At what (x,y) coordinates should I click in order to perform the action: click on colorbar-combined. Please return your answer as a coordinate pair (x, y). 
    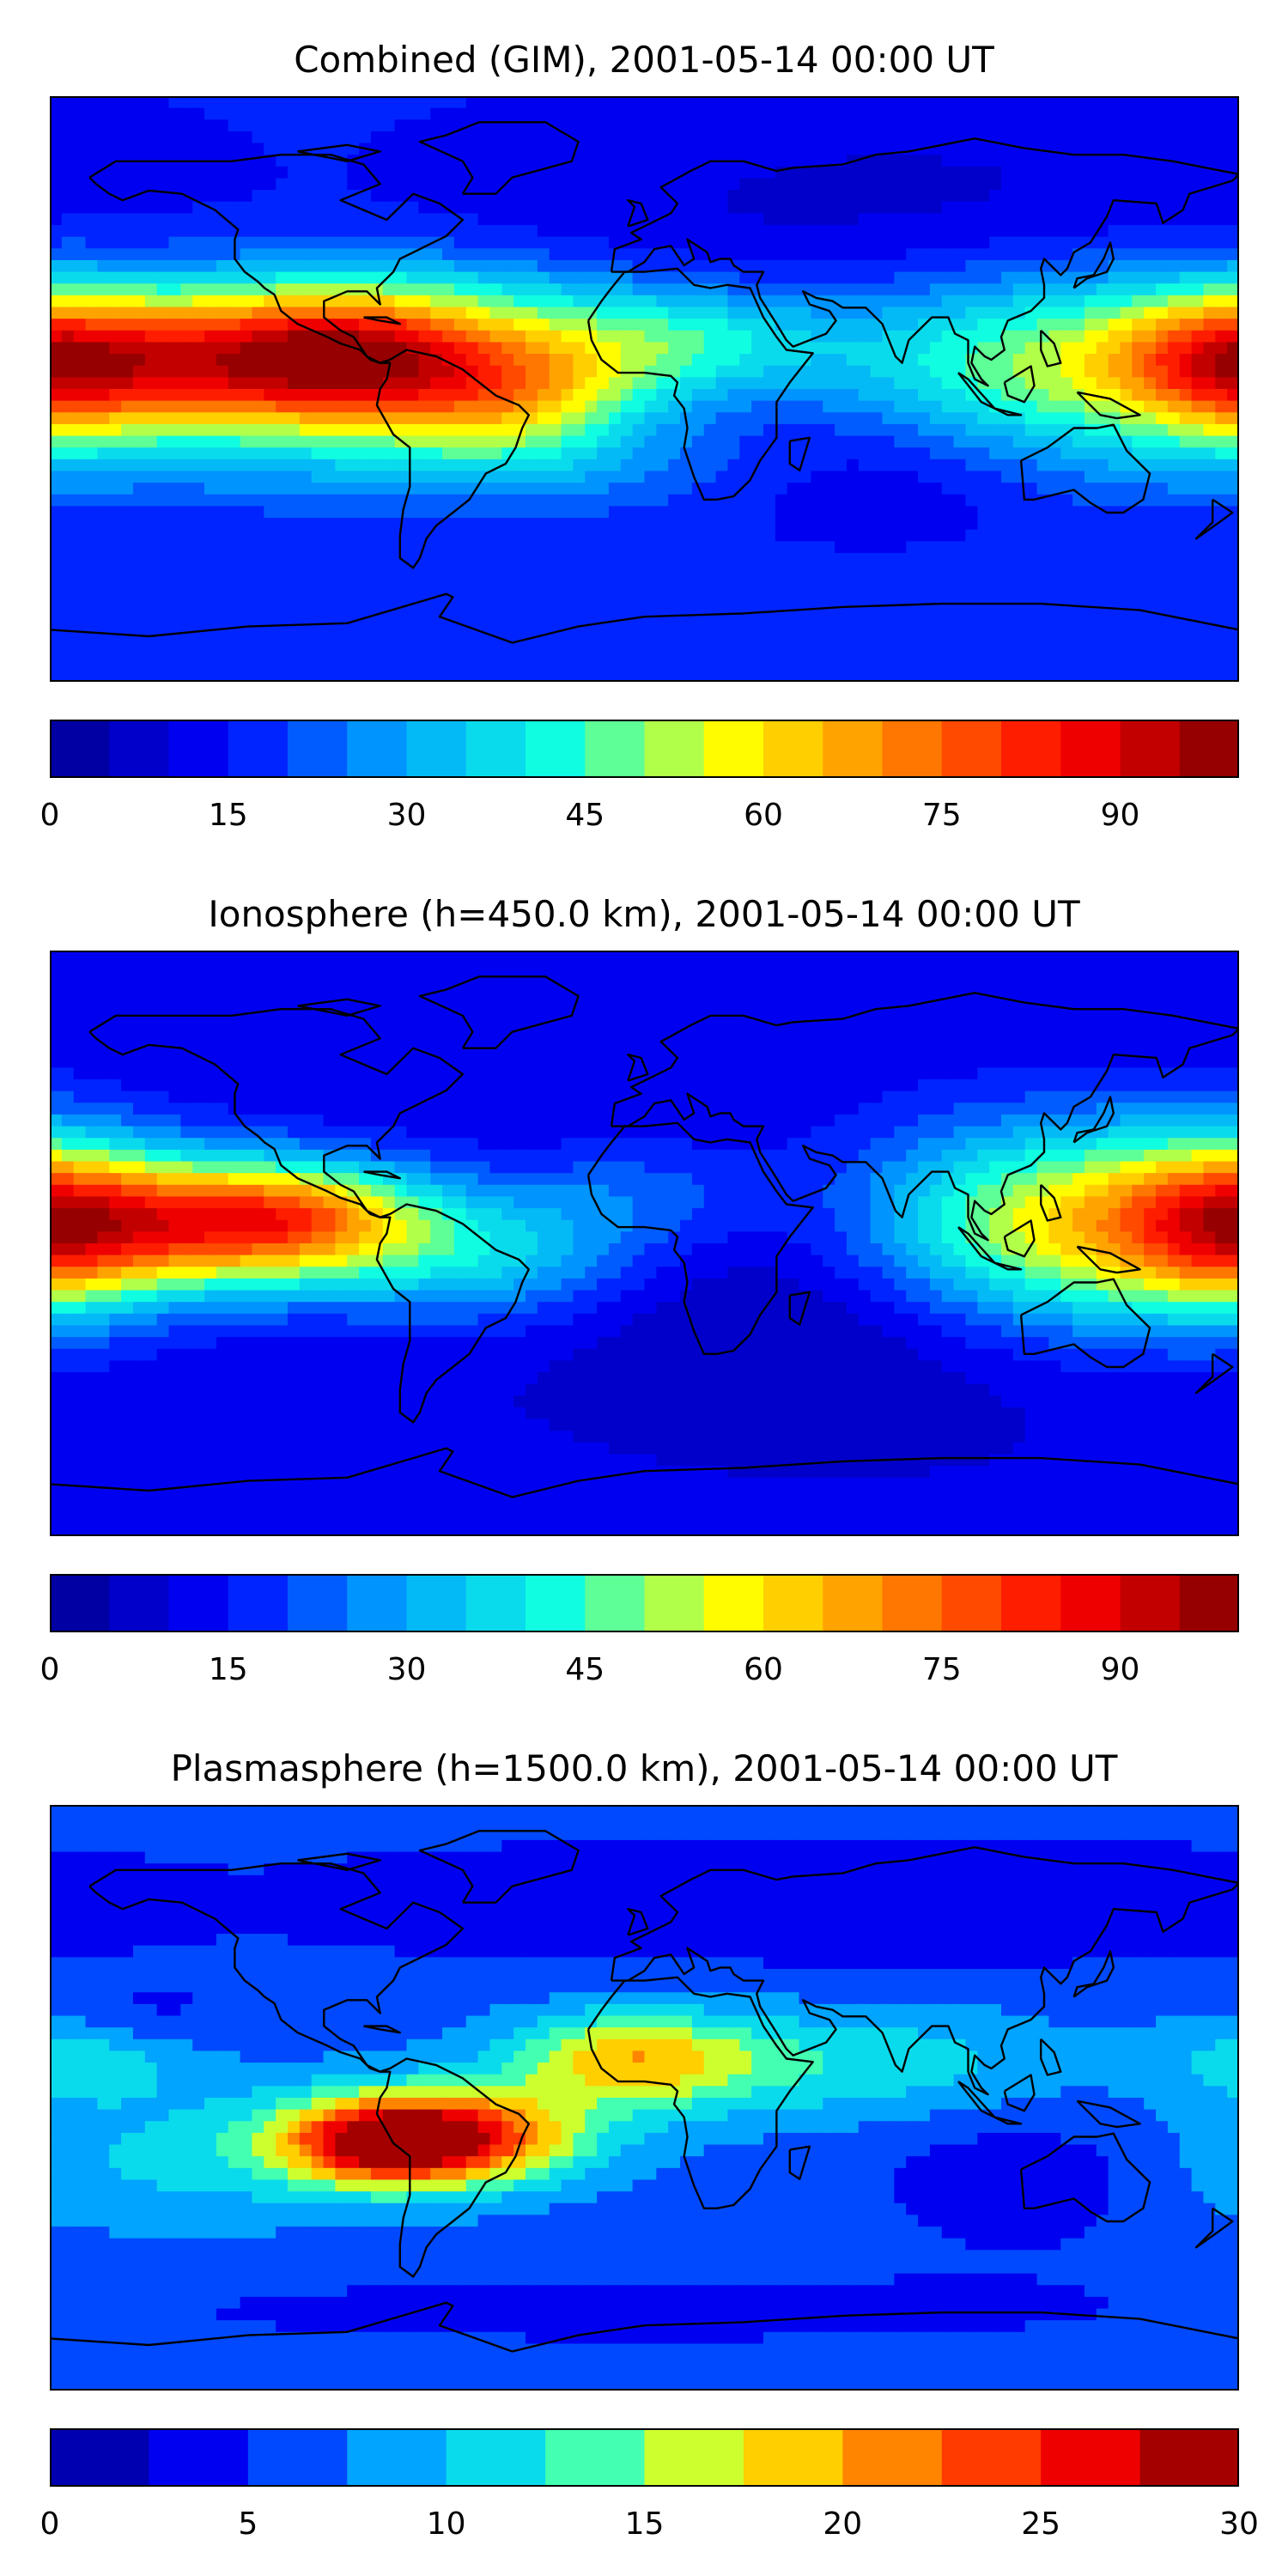
    Looking at the image, I should click on (644, 749).